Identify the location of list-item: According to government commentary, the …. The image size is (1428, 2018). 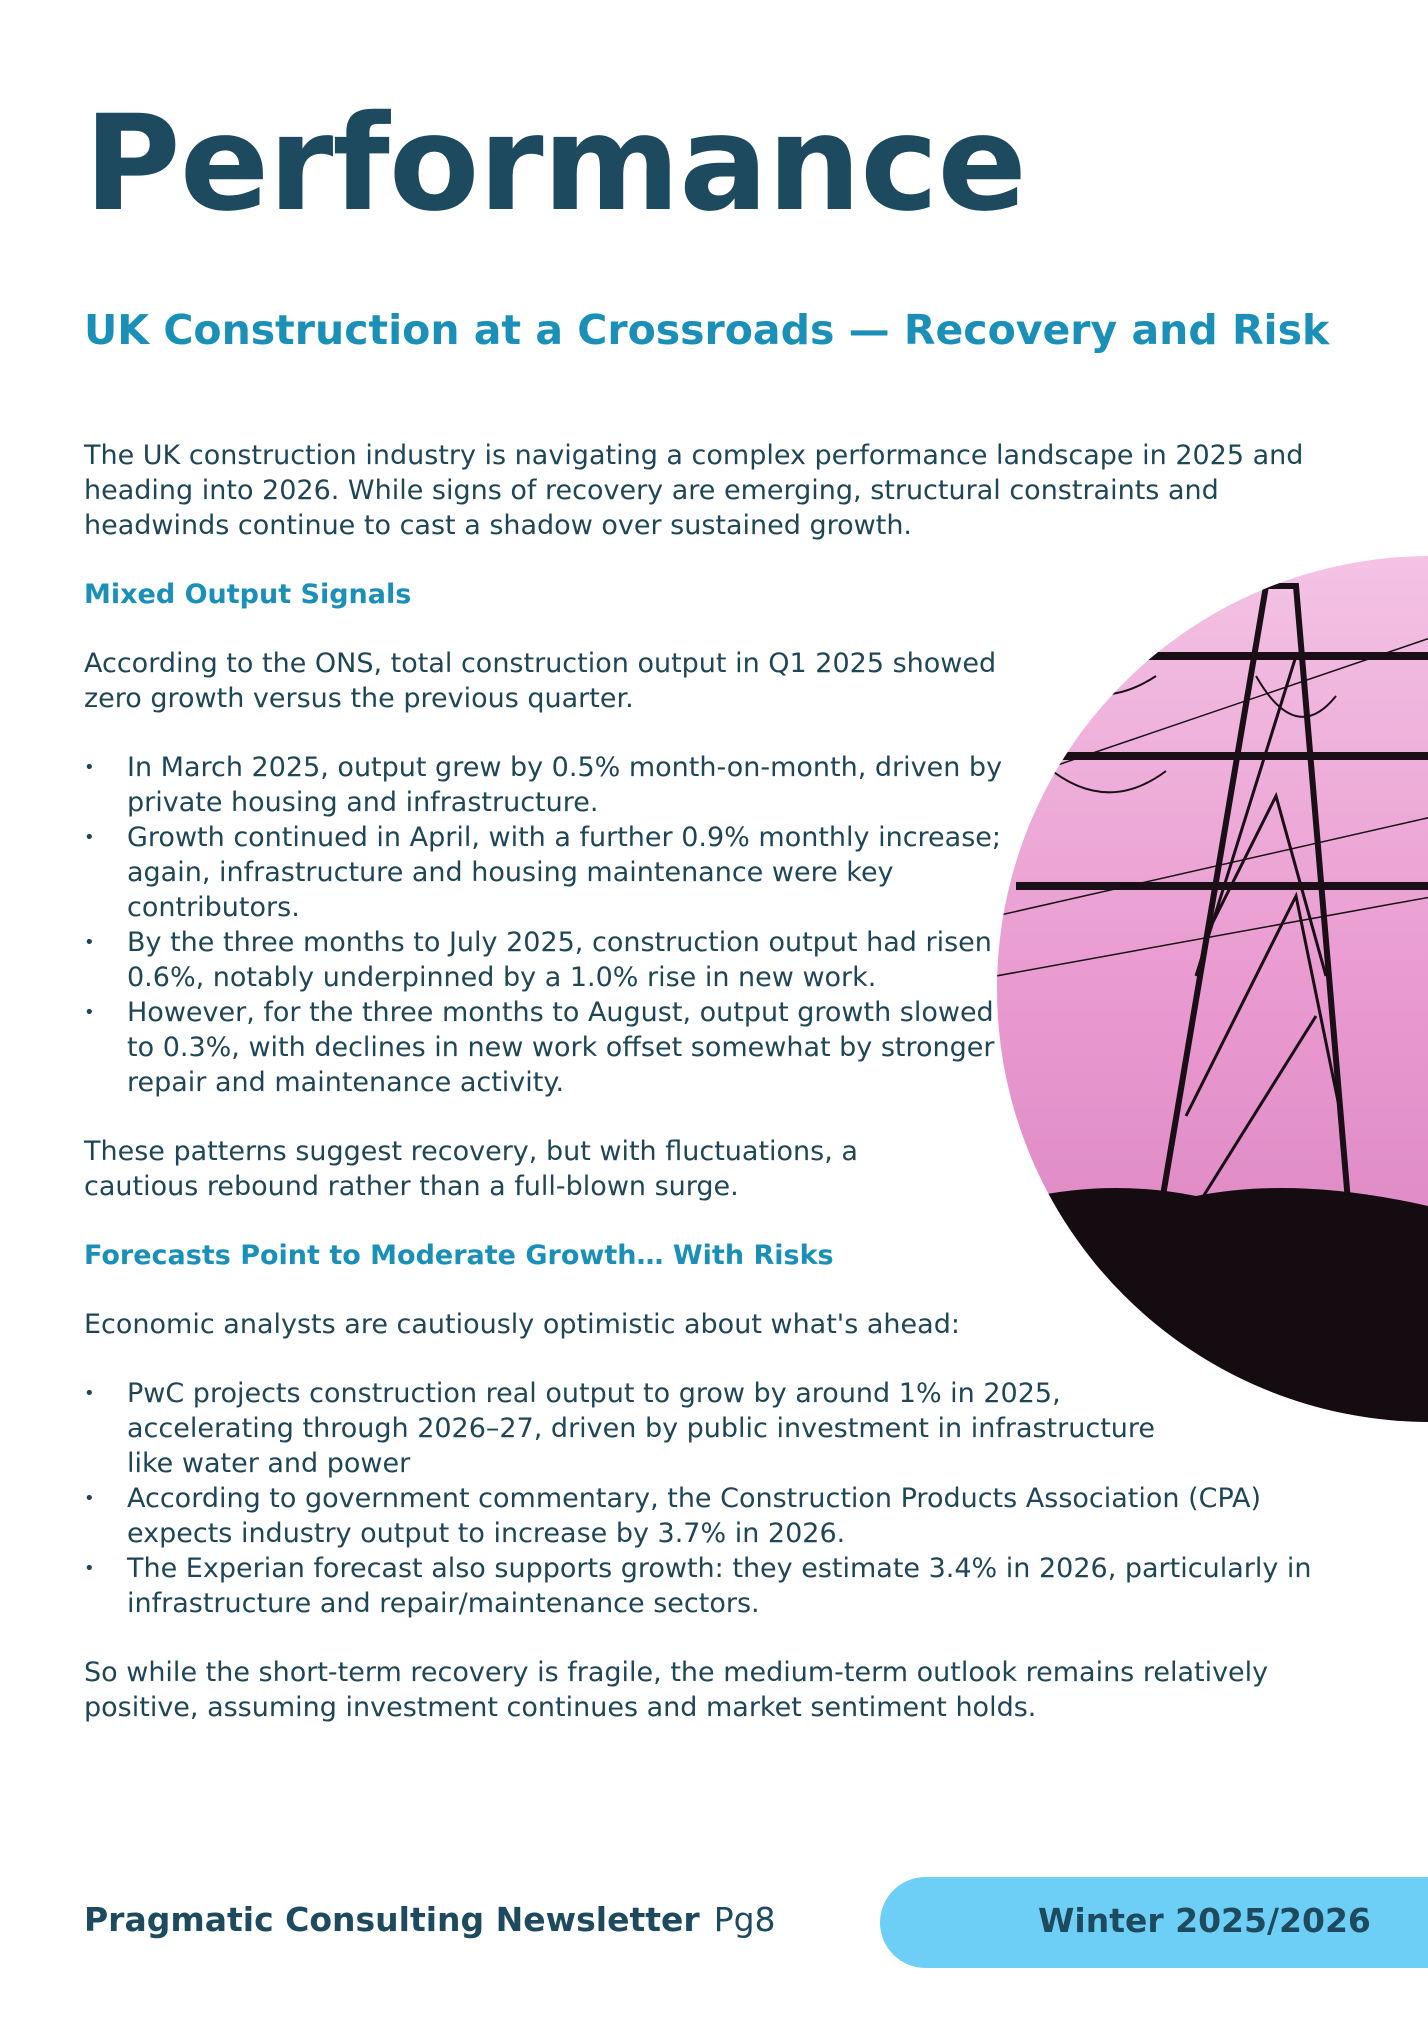
(724, 1516).